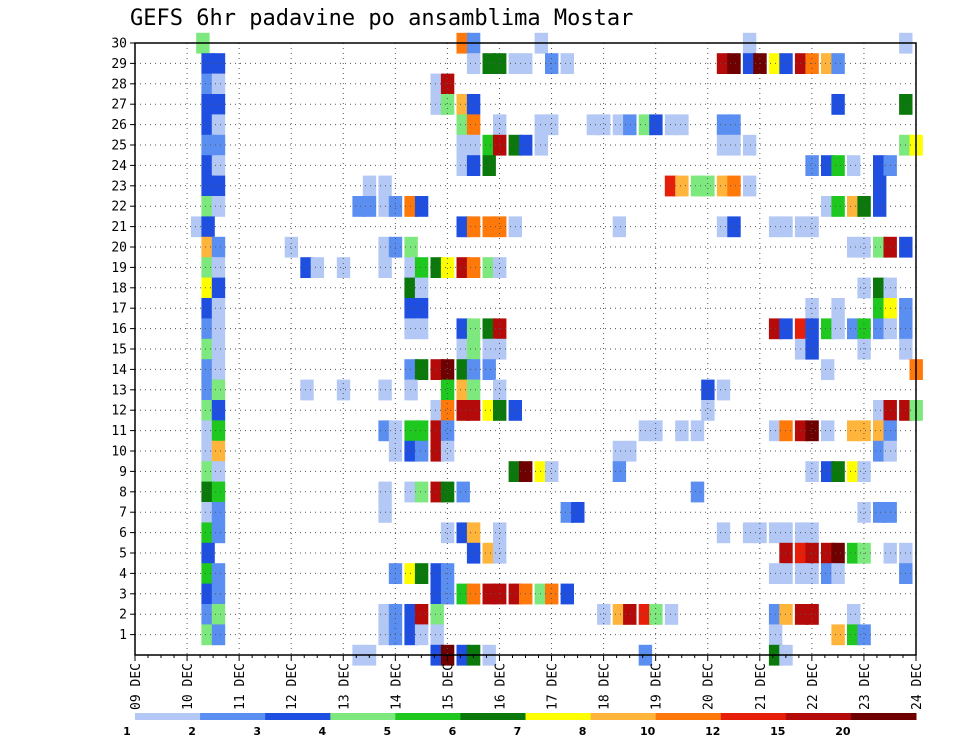 This screenshot has height=742, width=960. Describe the element at coordinates (583, 731) in the screenshot. I see `legend-label: 8` at that location.